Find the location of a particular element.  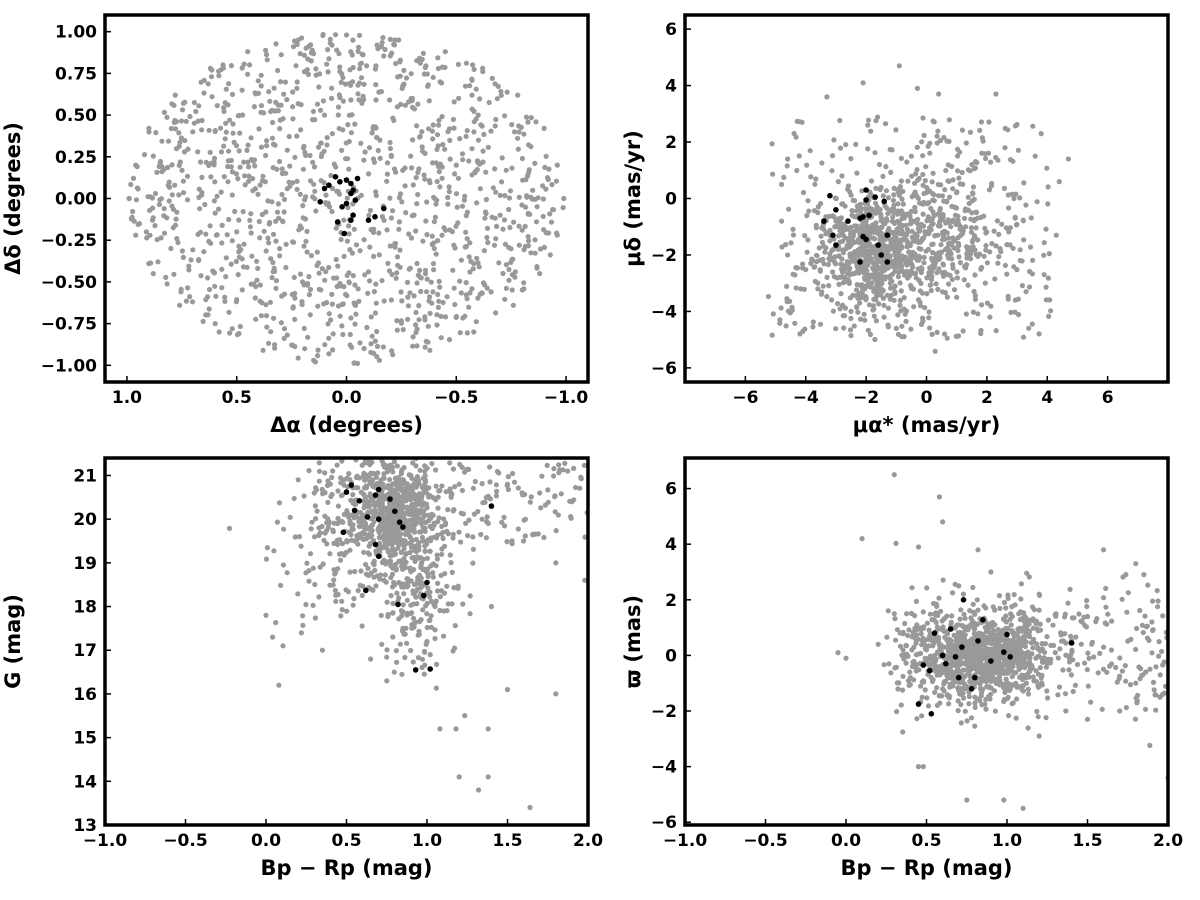

points-layer is located at coordinates (918, 208).